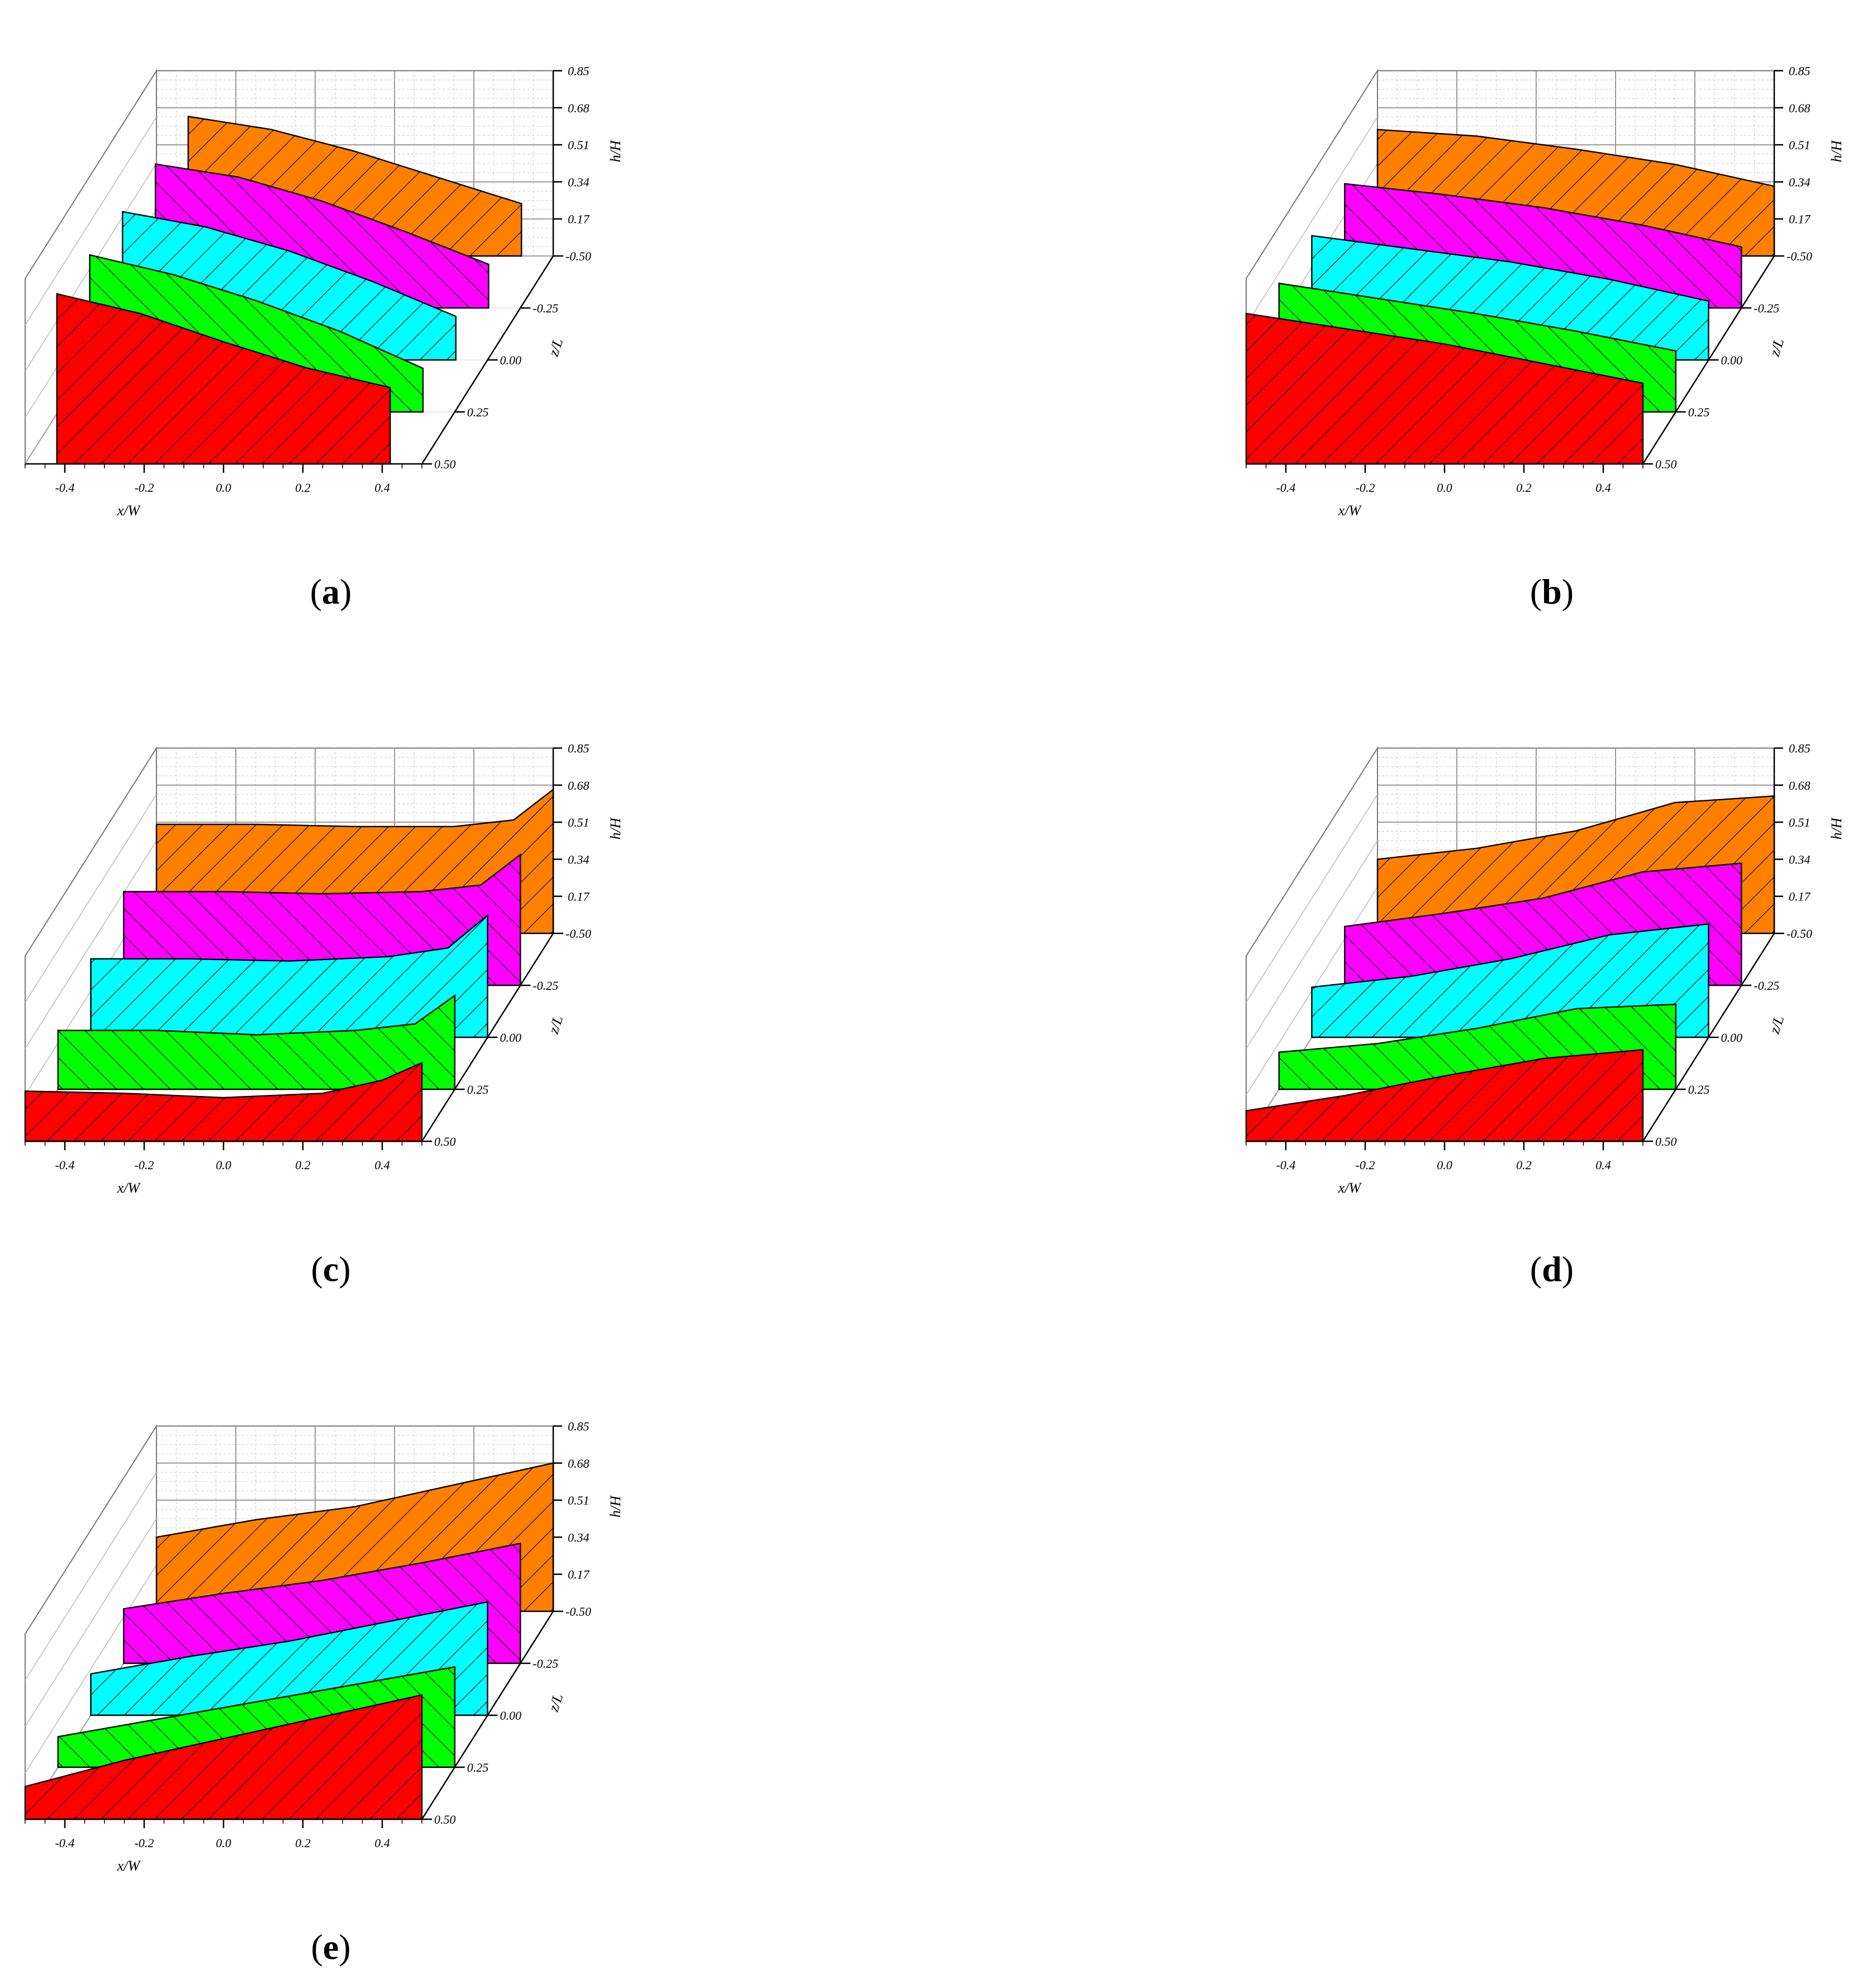 This screenshot has height=1988, width=1867. Describe the element at coordinates (1552, 1269) in the screenshot. I see `panel-label: (d)` at that location.